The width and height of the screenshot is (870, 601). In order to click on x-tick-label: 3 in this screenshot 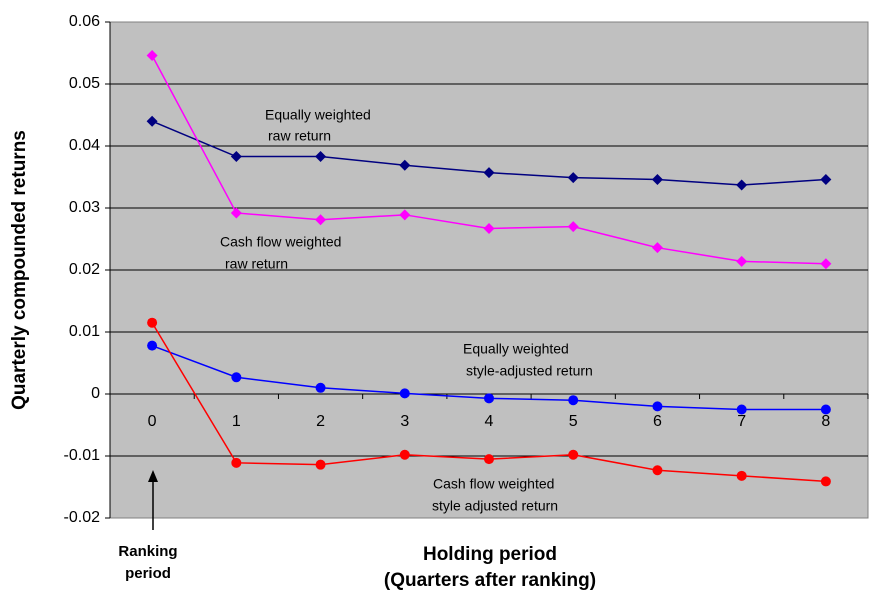, I will do `click(404, 421)`.